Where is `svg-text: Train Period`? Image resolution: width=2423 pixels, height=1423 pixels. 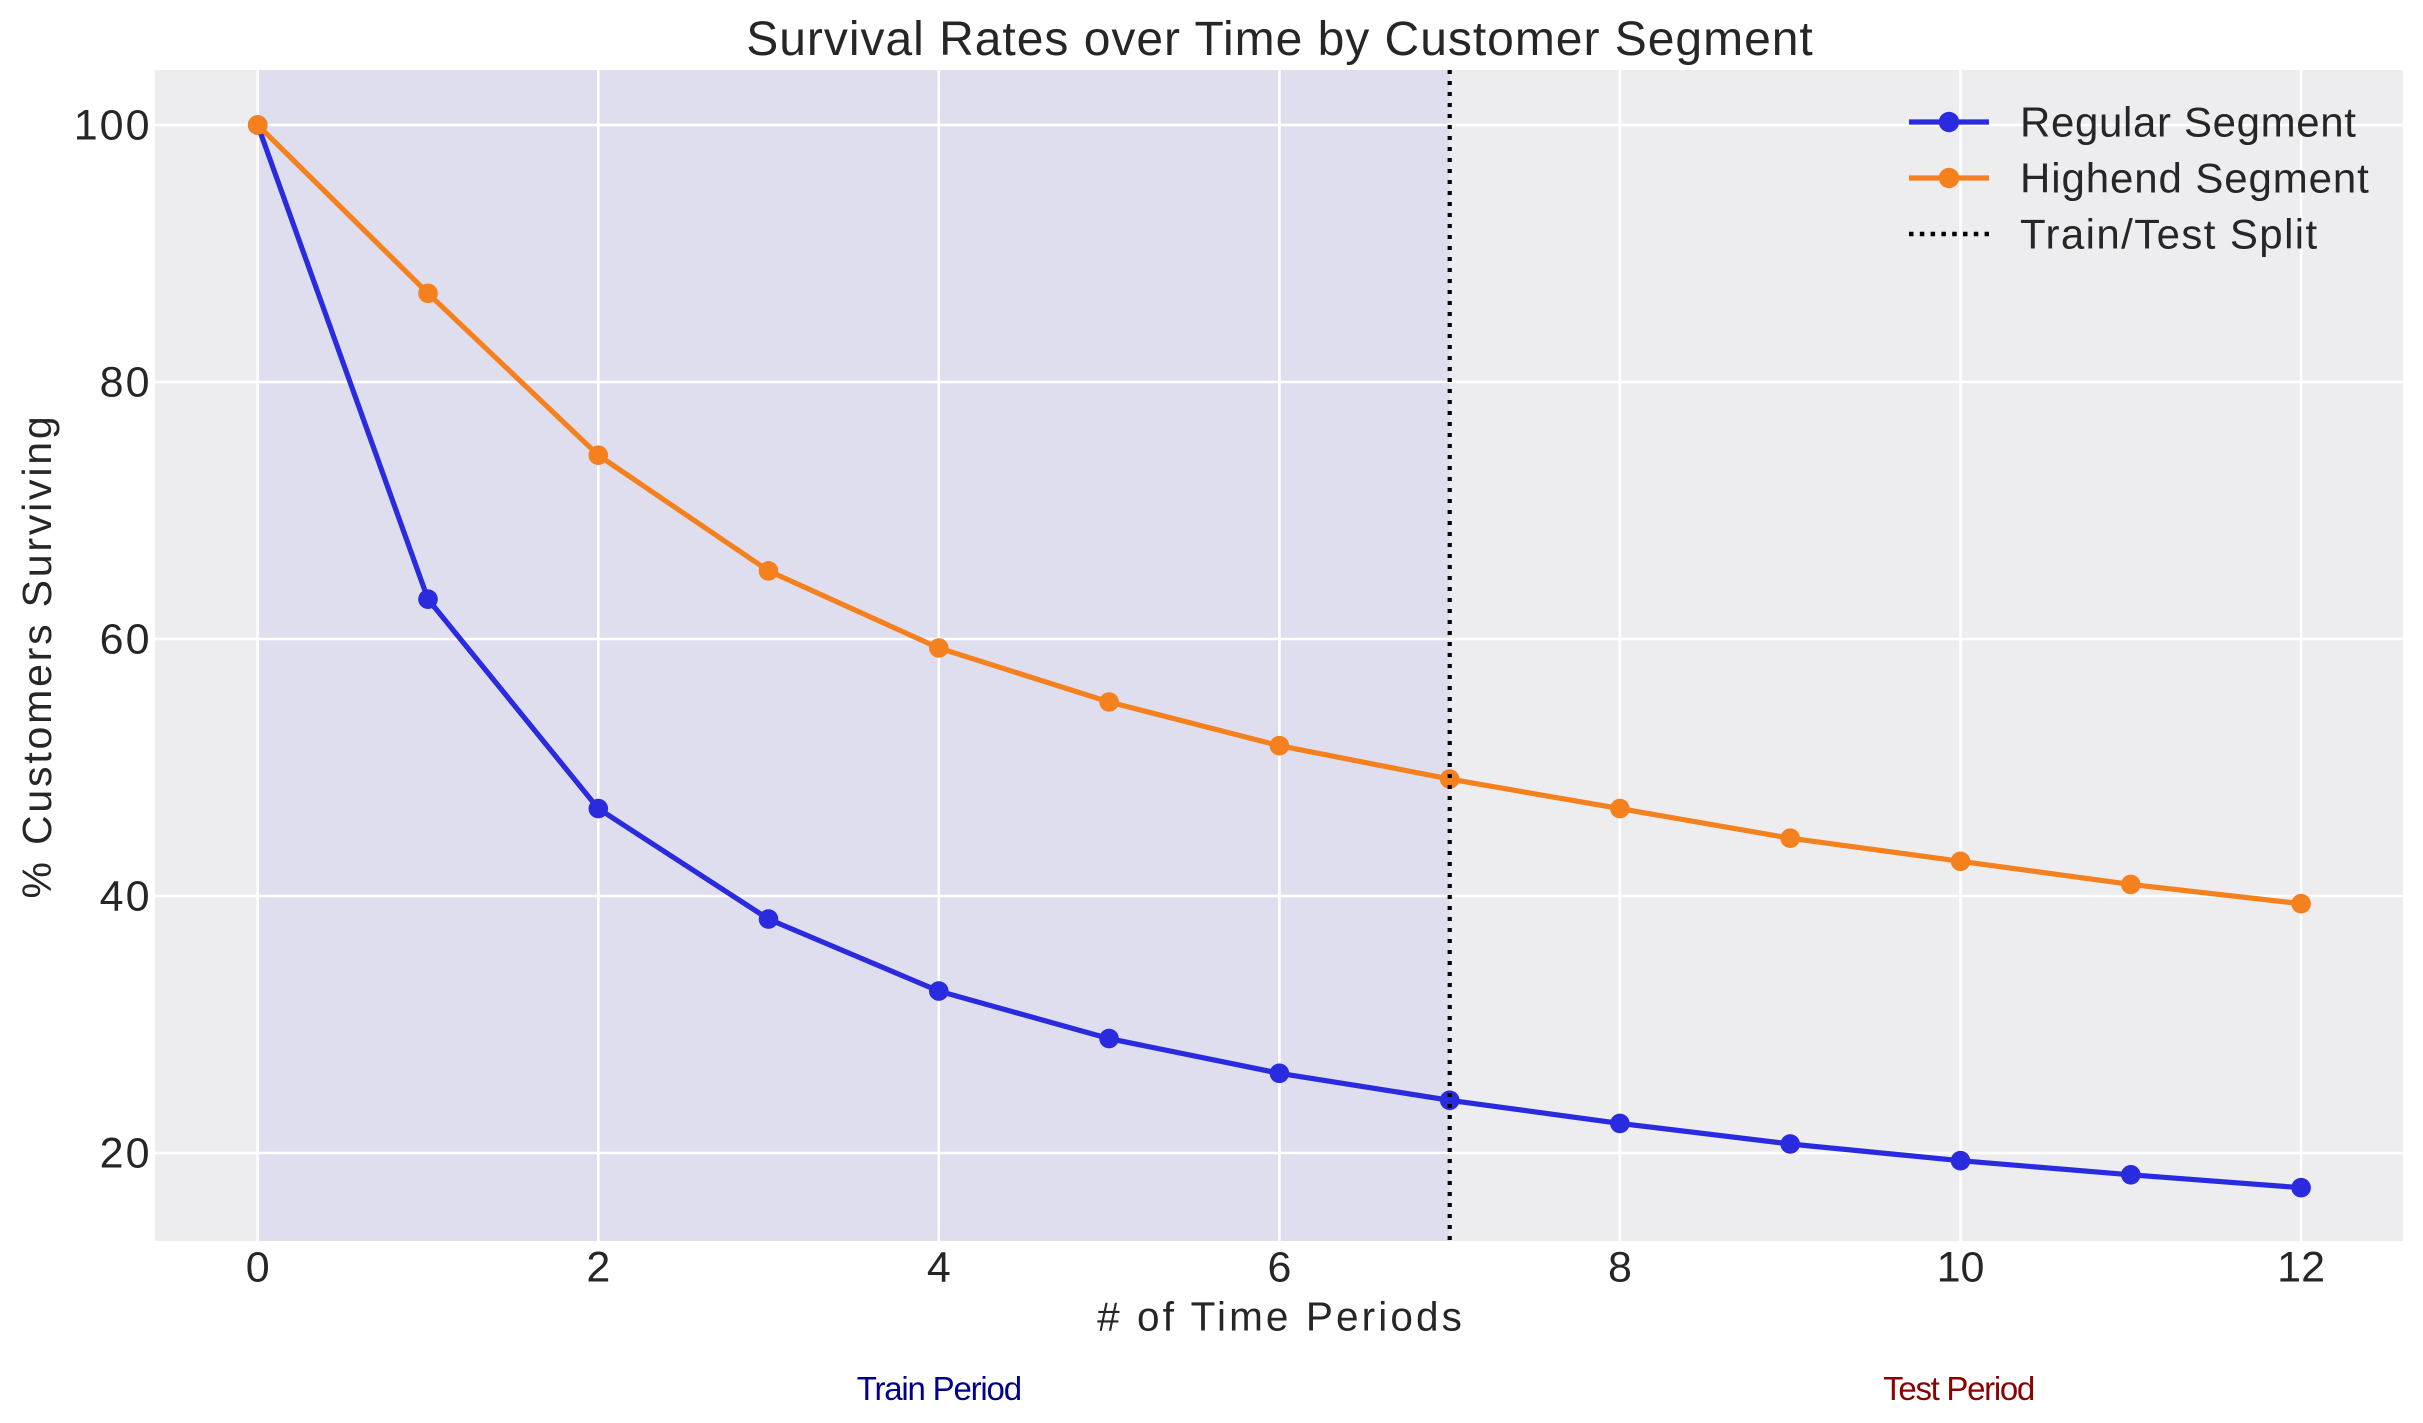 svg-text: Train Period is located at coordinates (939, 1388).